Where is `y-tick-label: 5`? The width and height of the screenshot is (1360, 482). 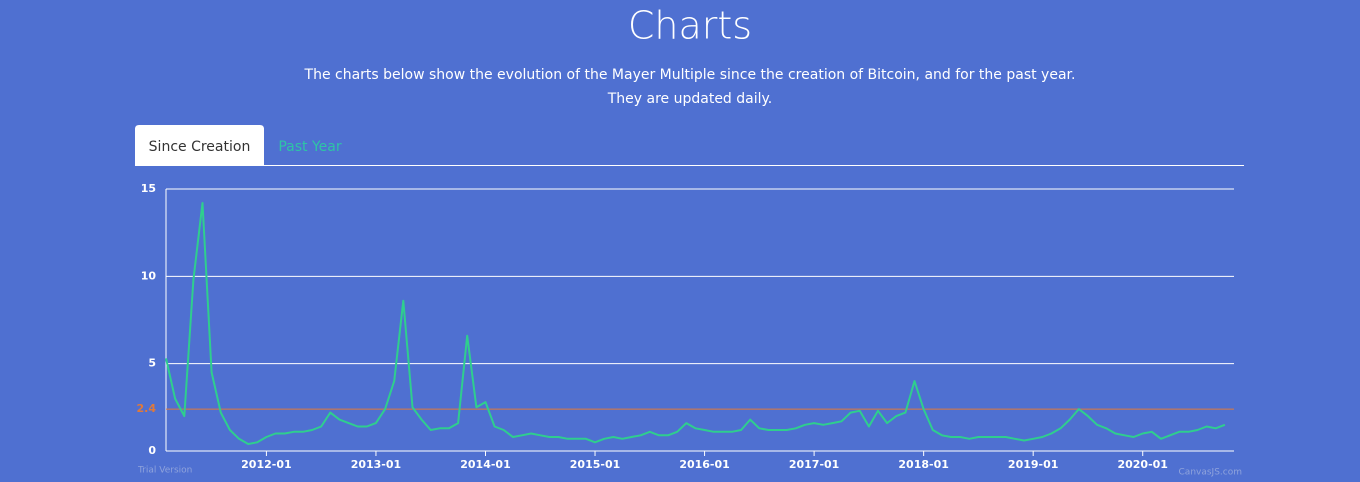
y-tick-label: 5 is located at coordinates (152, 363).